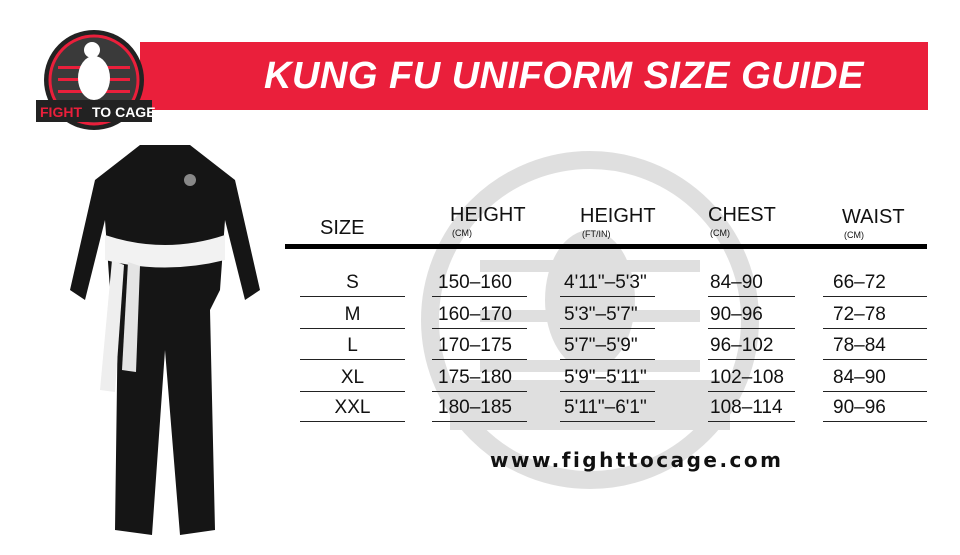 This screenshot has width=960, height=555. Describe the element at coordinates (352, 347) in the screenshot. I see `table-cell: L` at that location.